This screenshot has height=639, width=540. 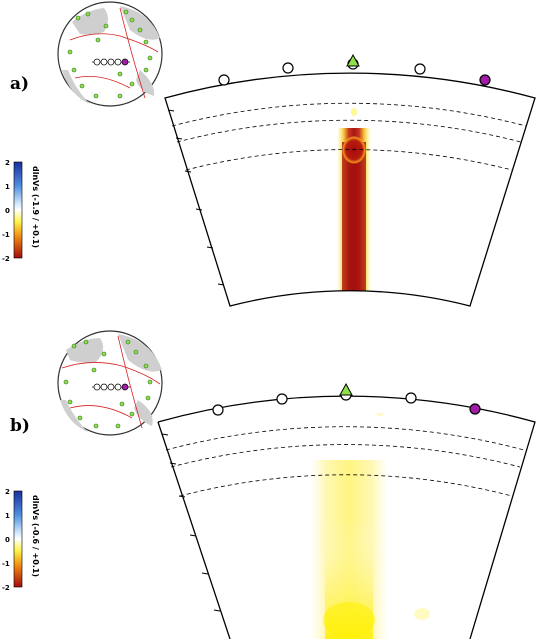 I want to click on colorbar-title: dlnVs (-0.6 / +0.1), so click(x=35, y=536).